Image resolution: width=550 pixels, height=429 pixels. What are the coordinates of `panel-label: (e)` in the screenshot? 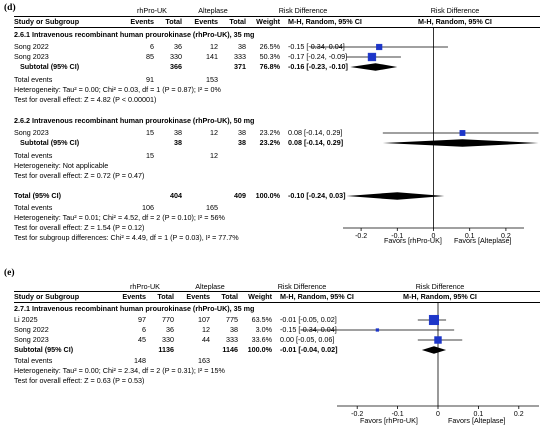 It's located at (9, 273).